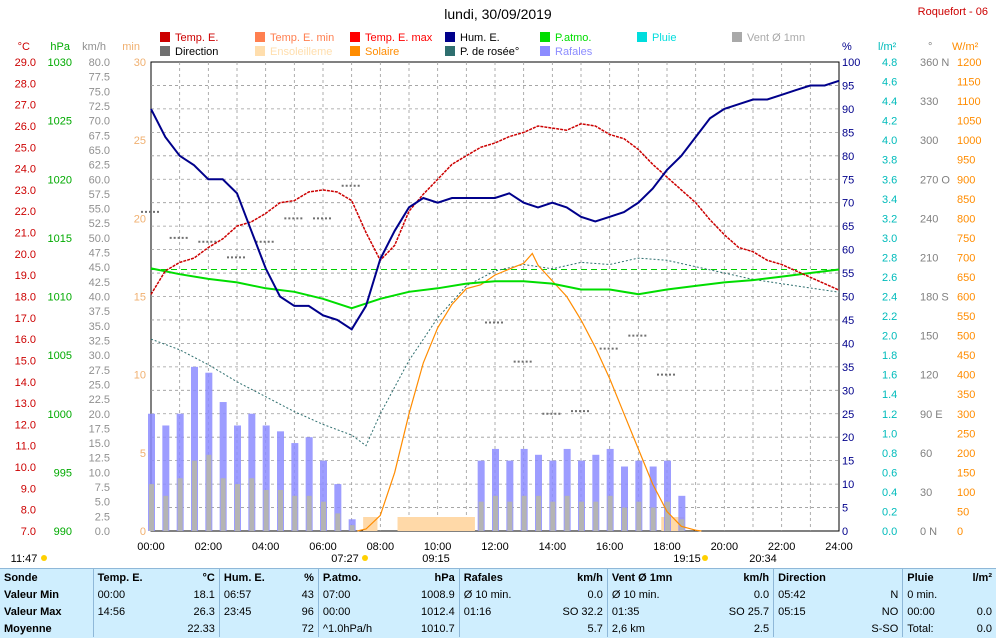  I want to click on stats-cell: Vent Ø 1mn, so click(655, 577).